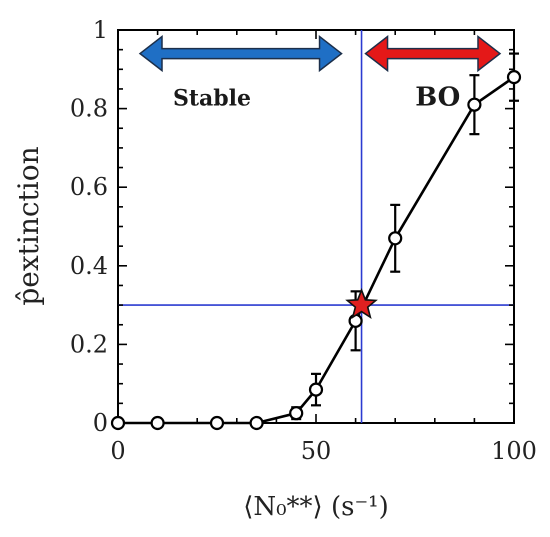 Image resolution: width=550 pixels, height=537 pixels. What do you see at coordinates (316, 451) in the screenshot?
I see `x-tick-label: 50` at bounding box center [316, 451].